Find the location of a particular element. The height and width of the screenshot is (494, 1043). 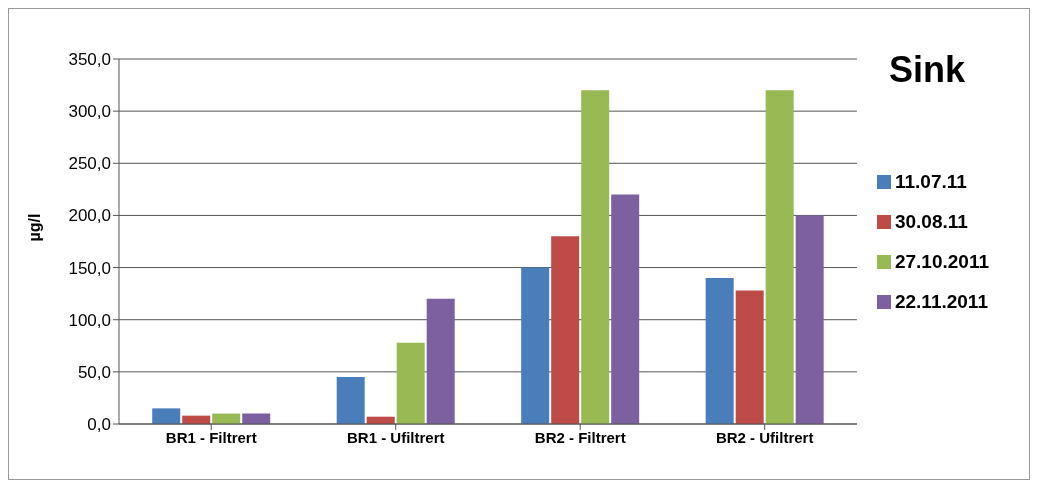

legend-label: 30.08.11 is located at coordinates (931, 221).